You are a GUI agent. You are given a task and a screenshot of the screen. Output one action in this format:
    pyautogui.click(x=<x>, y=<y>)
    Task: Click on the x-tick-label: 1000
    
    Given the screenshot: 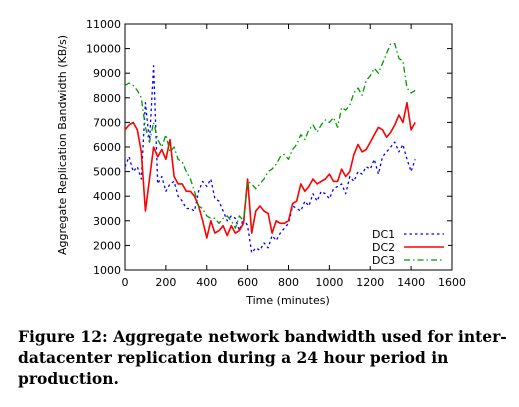 What is the action you would take?
    pyautogui.click(x=329, y=282)
    